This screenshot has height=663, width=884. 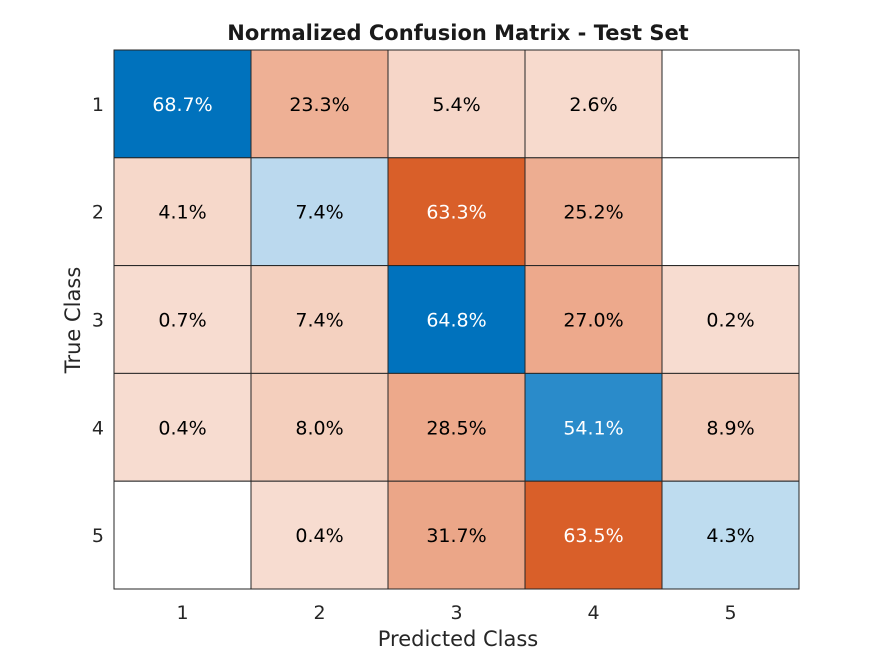 I want to click on heatmap-cell-r5-c5, so click(x=730, y=535).